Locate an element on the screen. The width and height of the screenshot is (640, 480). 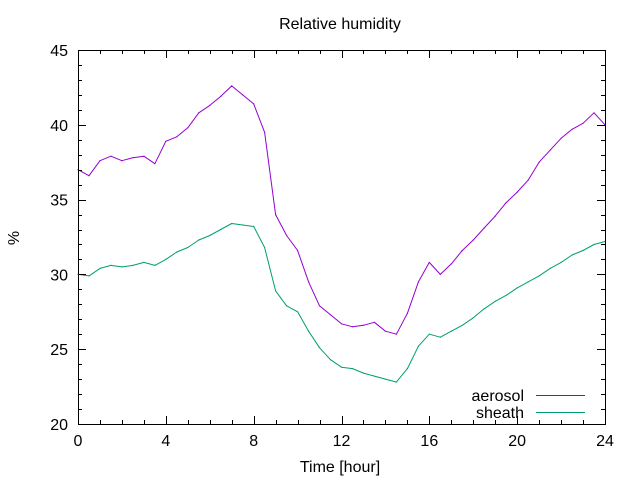
y-tick-label: 30 is located at coordinates (59, 275).